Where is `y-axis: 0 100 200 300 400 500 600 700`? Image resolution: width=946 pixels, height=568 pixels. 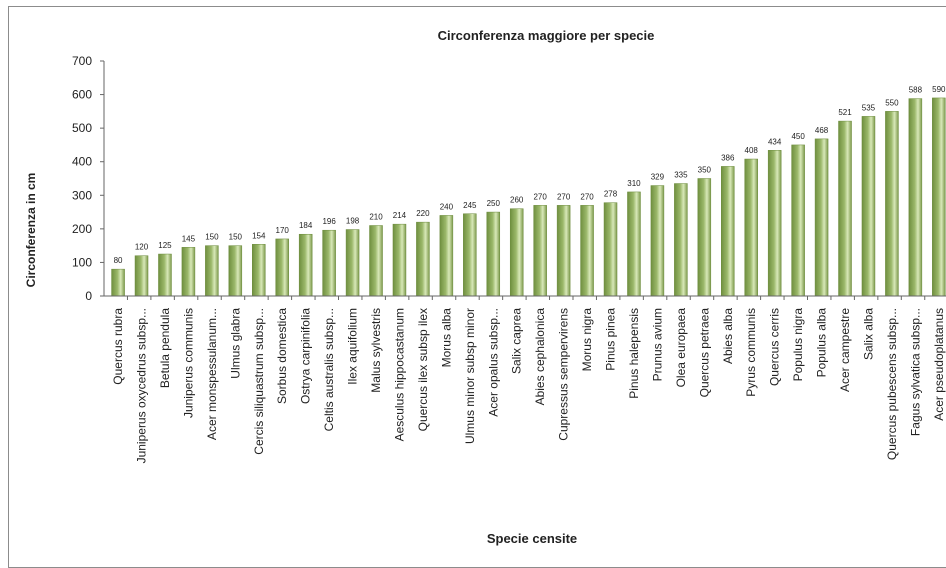
y-axis: 0 100 200 300 400 500 600 700 is located at coordinates (88, 178).